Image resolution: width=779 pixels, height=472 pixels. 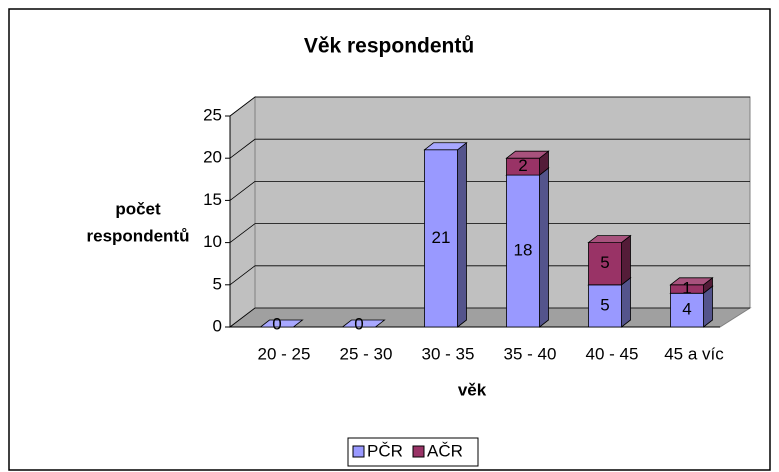 What do you see at coordinates (530, 353) in the screenshot?
I see `x-tick-label: 35 - 40` at bounding box center [530, 353].